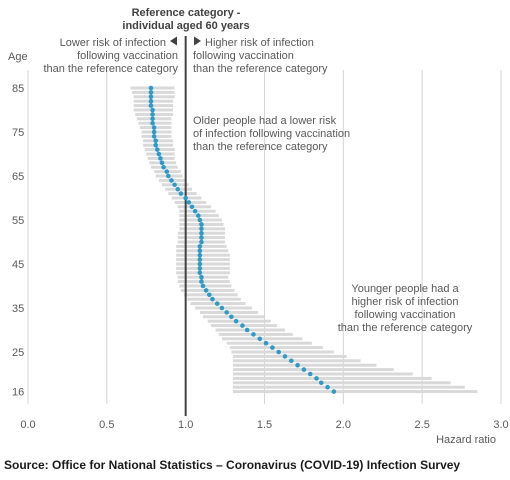  Describe the element at coordinates (113, 43) in the screenshot. I see `left-direction-label-line1: Lower risk of infection` at that location.